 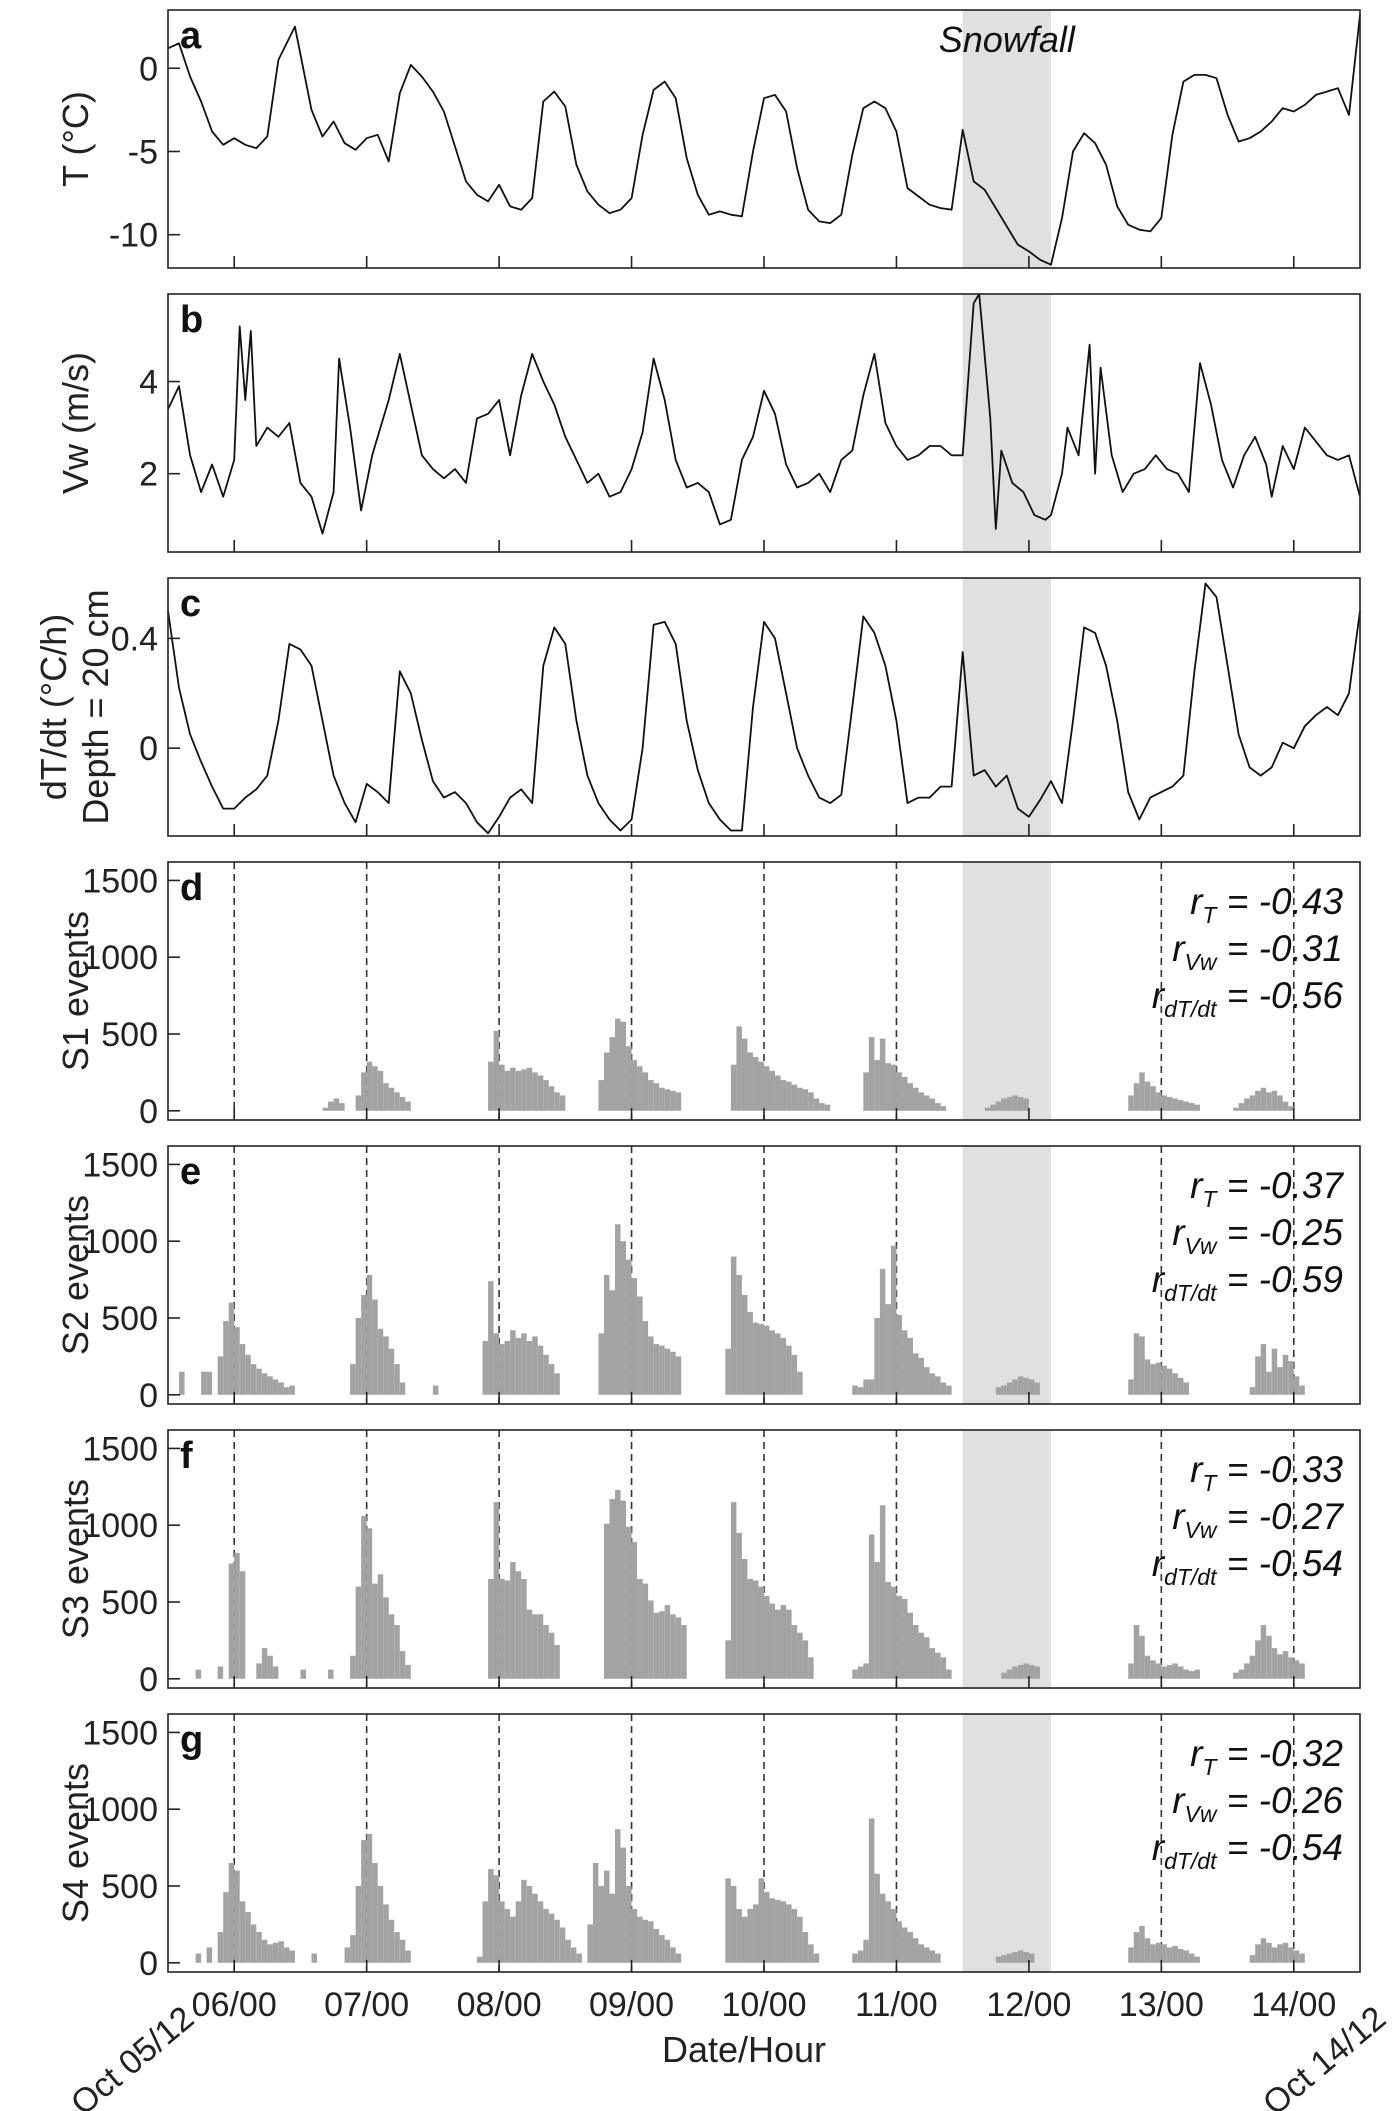 What do you see at coordinates (1293, 2005) in the screenshot?
I see `x-tick-label: 14/00` at bounding box center [1293, 2005].